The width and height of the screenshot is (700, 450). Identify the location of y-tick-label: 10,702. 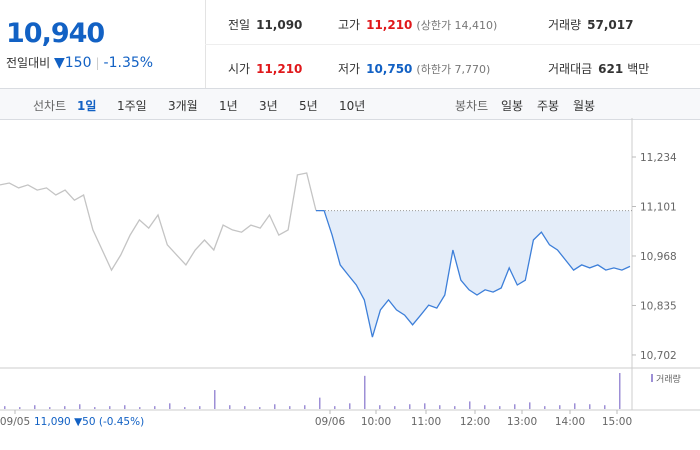
(658, 356).